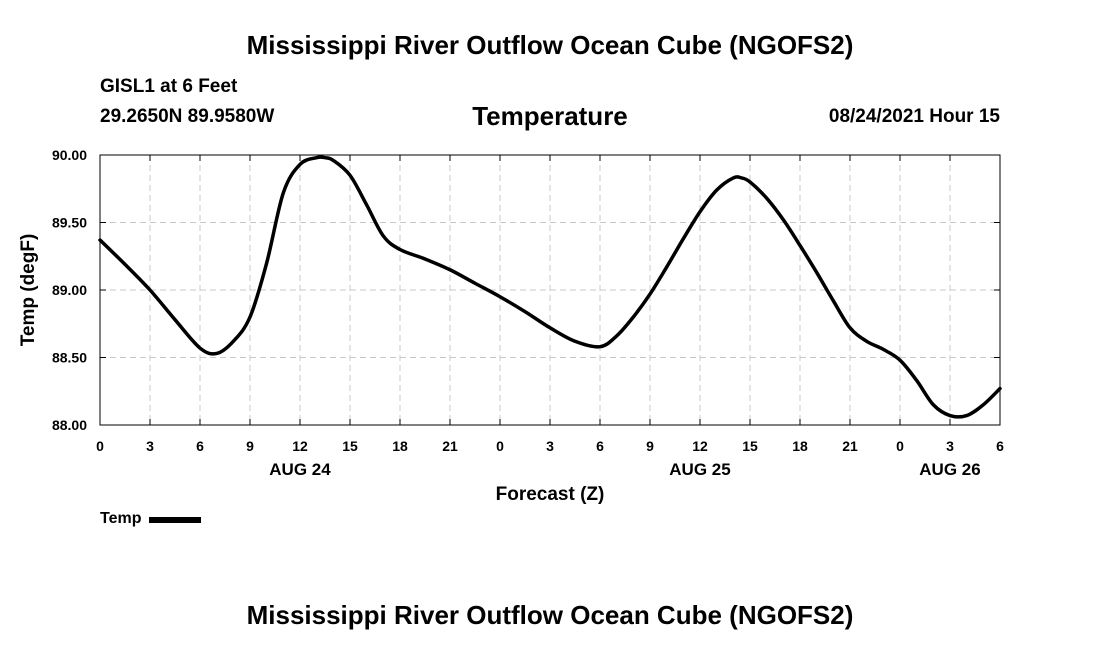 The image size is (1100, 650). What do you see at coordinates (300, 469) in the screenshot?
I see `day-label: AUG 24` at bounding box center [300, 469].